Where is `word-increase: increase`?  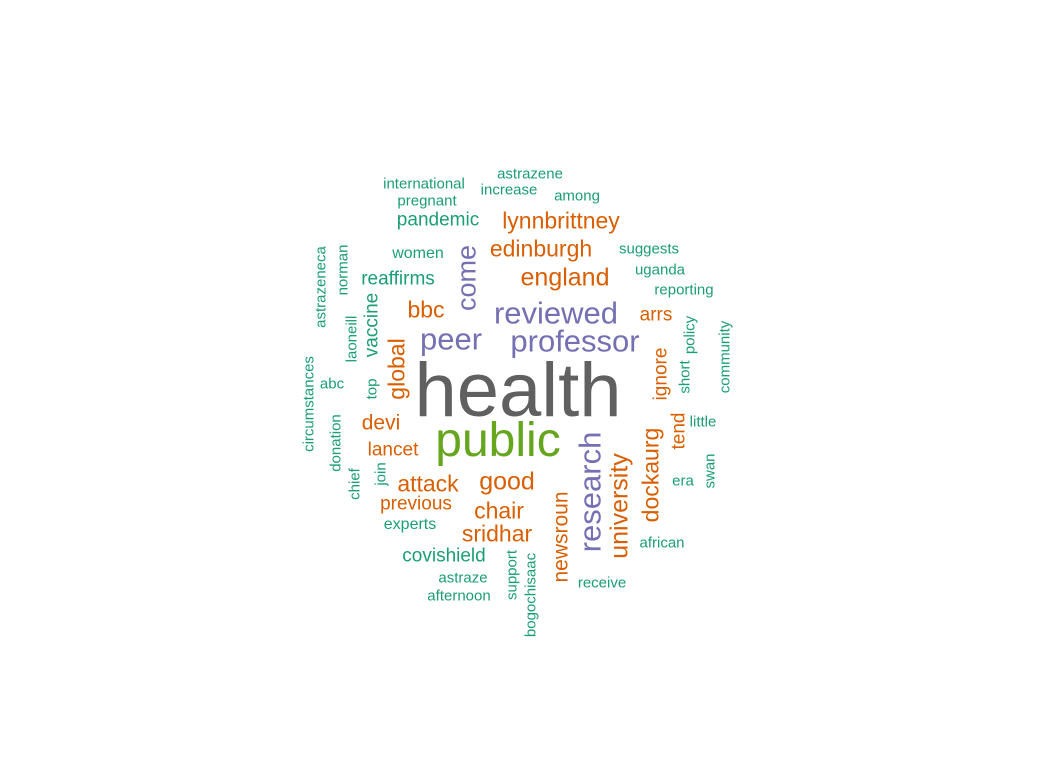 word-increase: increase is located at coordinates (509, 190).